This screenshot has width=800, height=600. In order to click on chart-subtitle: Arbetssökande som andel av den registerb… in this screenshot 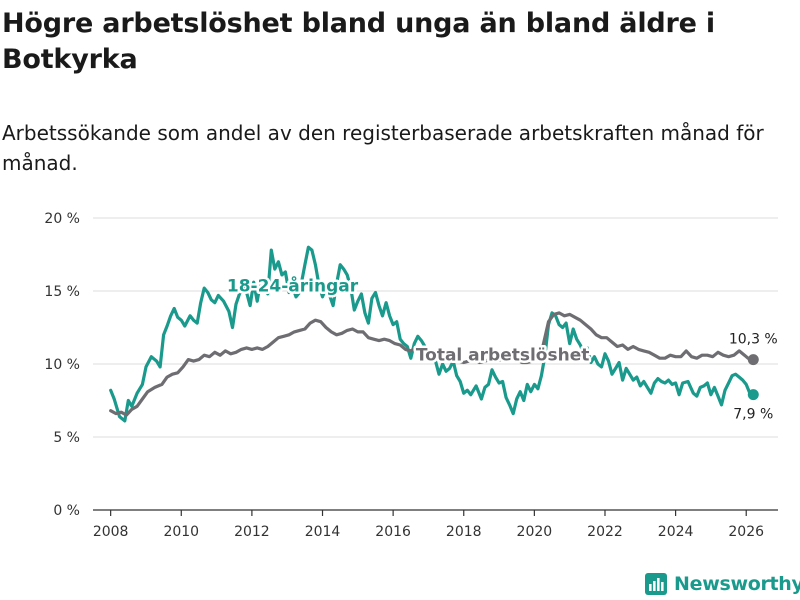, I will do `click(383, 148)`.